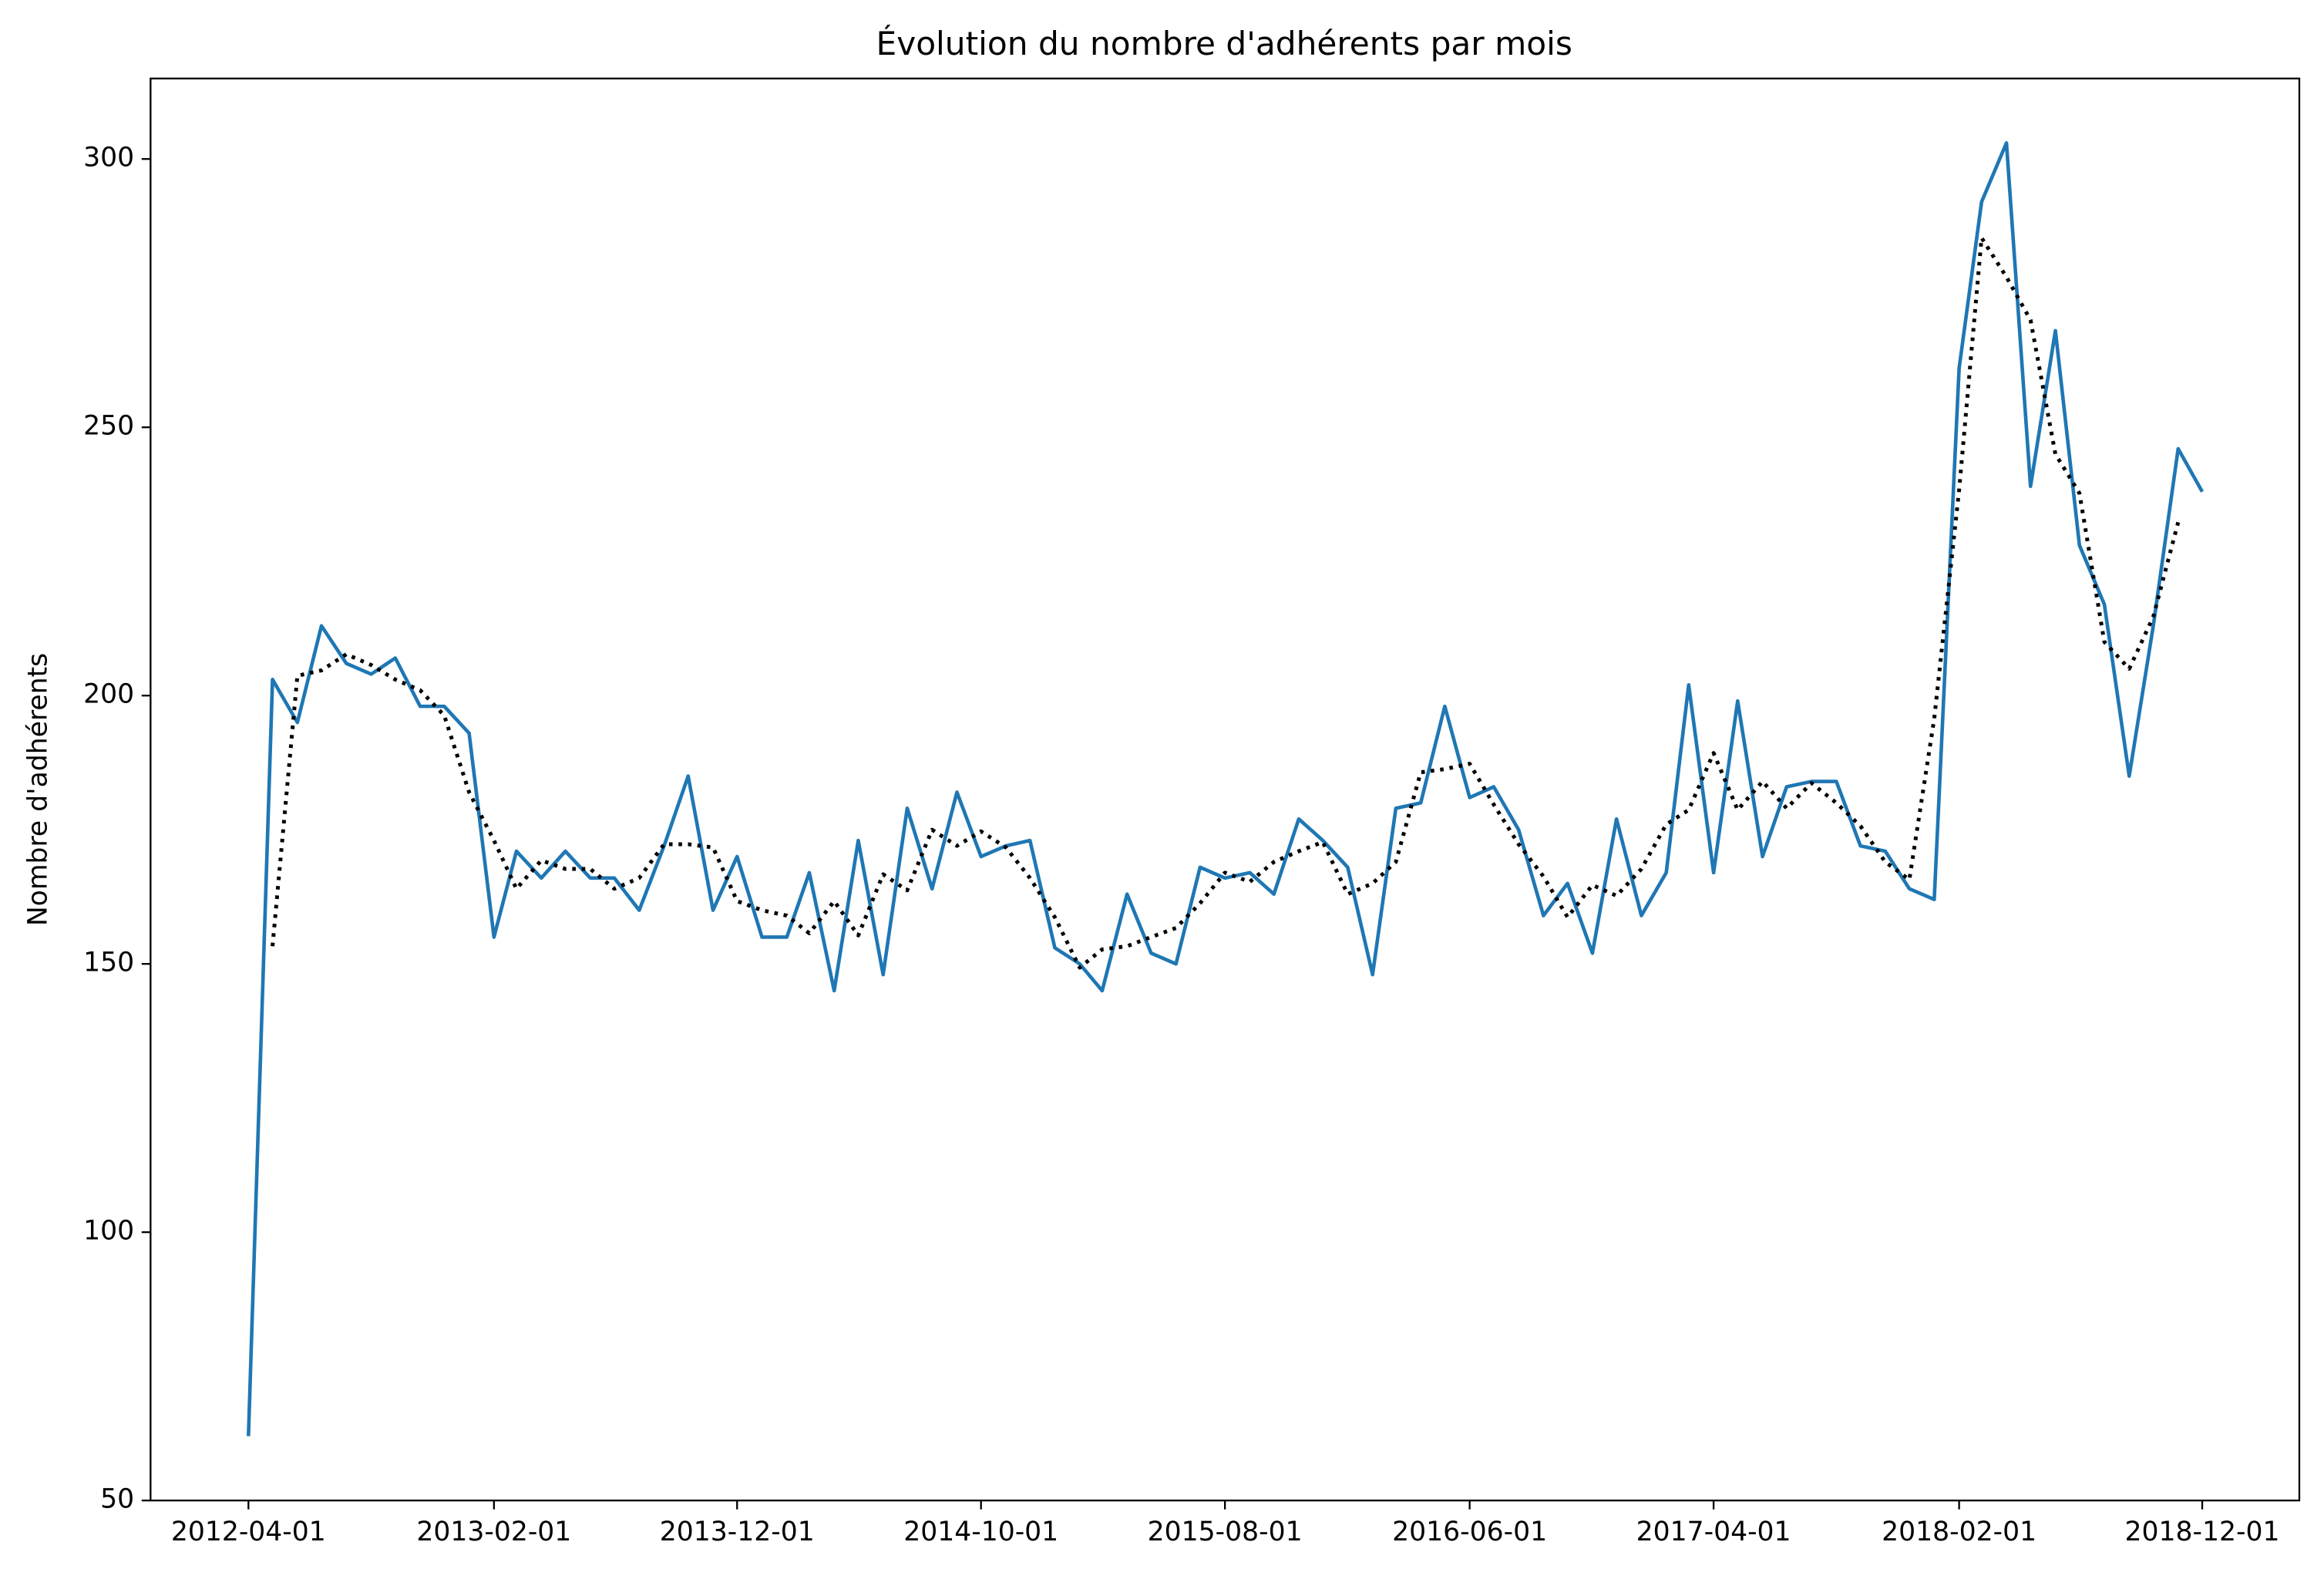 The height and width of the screenshot is (1579, 2324). Describe the element at coordinates (108, 694) in the screenshot. I see `y-tick-label: 200` at that location.